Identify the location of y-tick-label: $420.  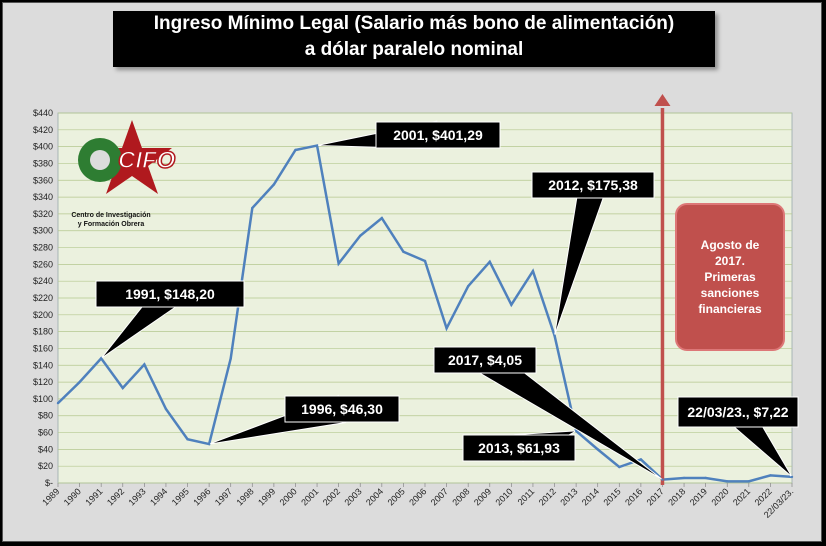
(43, 130).